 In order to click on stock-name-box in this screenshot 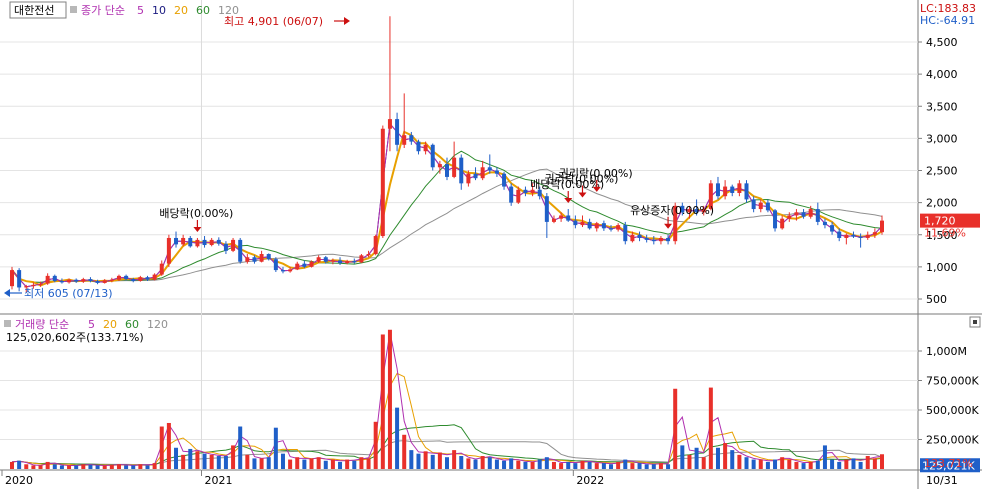, I will do `click(38, 10)`.